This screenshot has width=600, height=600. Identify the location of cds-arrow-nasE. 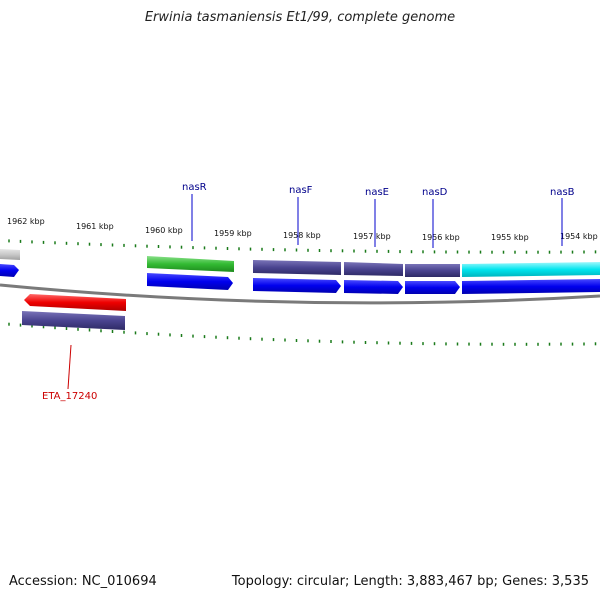
(373, 287).